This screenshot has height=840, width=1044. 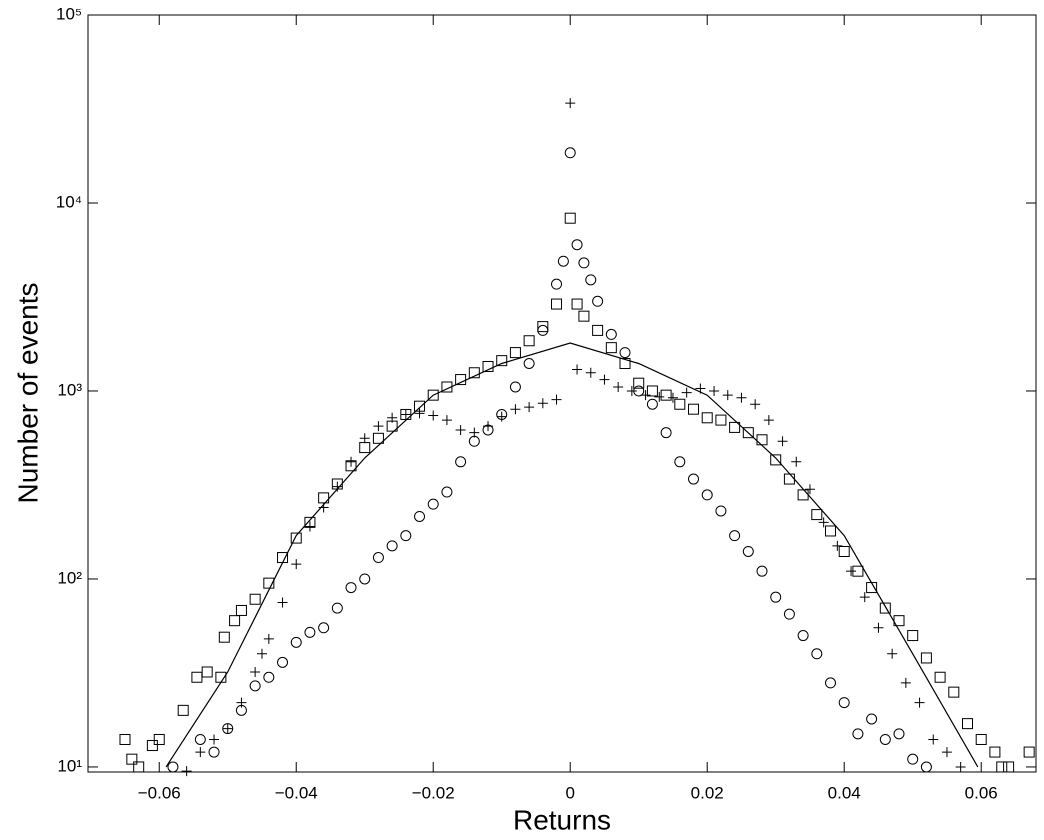 I want to click on y-tick-label: 10⁵, so click(x=69, y=13).